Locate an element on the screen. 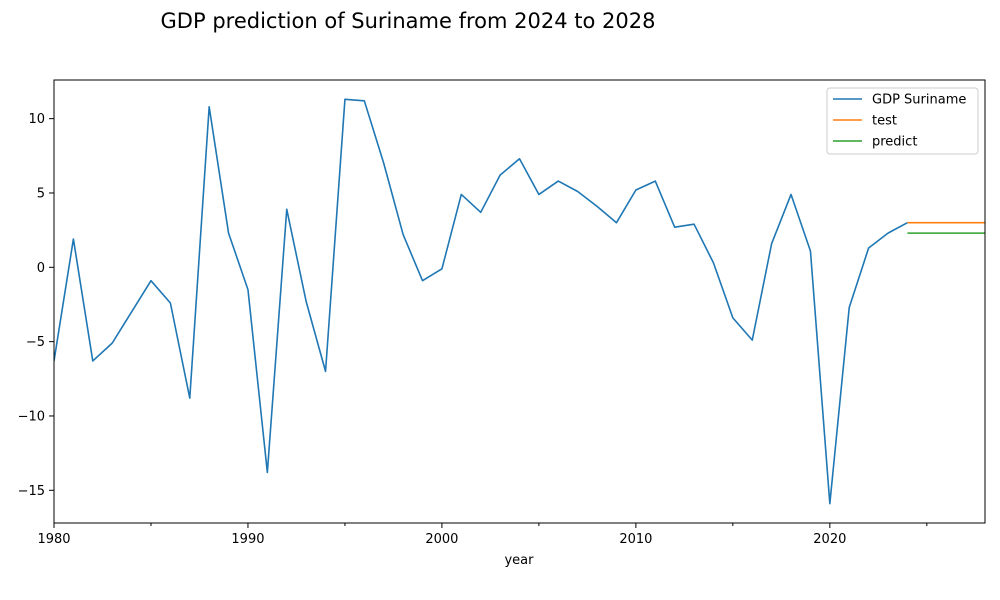  y-axis: 10 5 0 −5 −10 −15 is located at coordinates (36, 305).